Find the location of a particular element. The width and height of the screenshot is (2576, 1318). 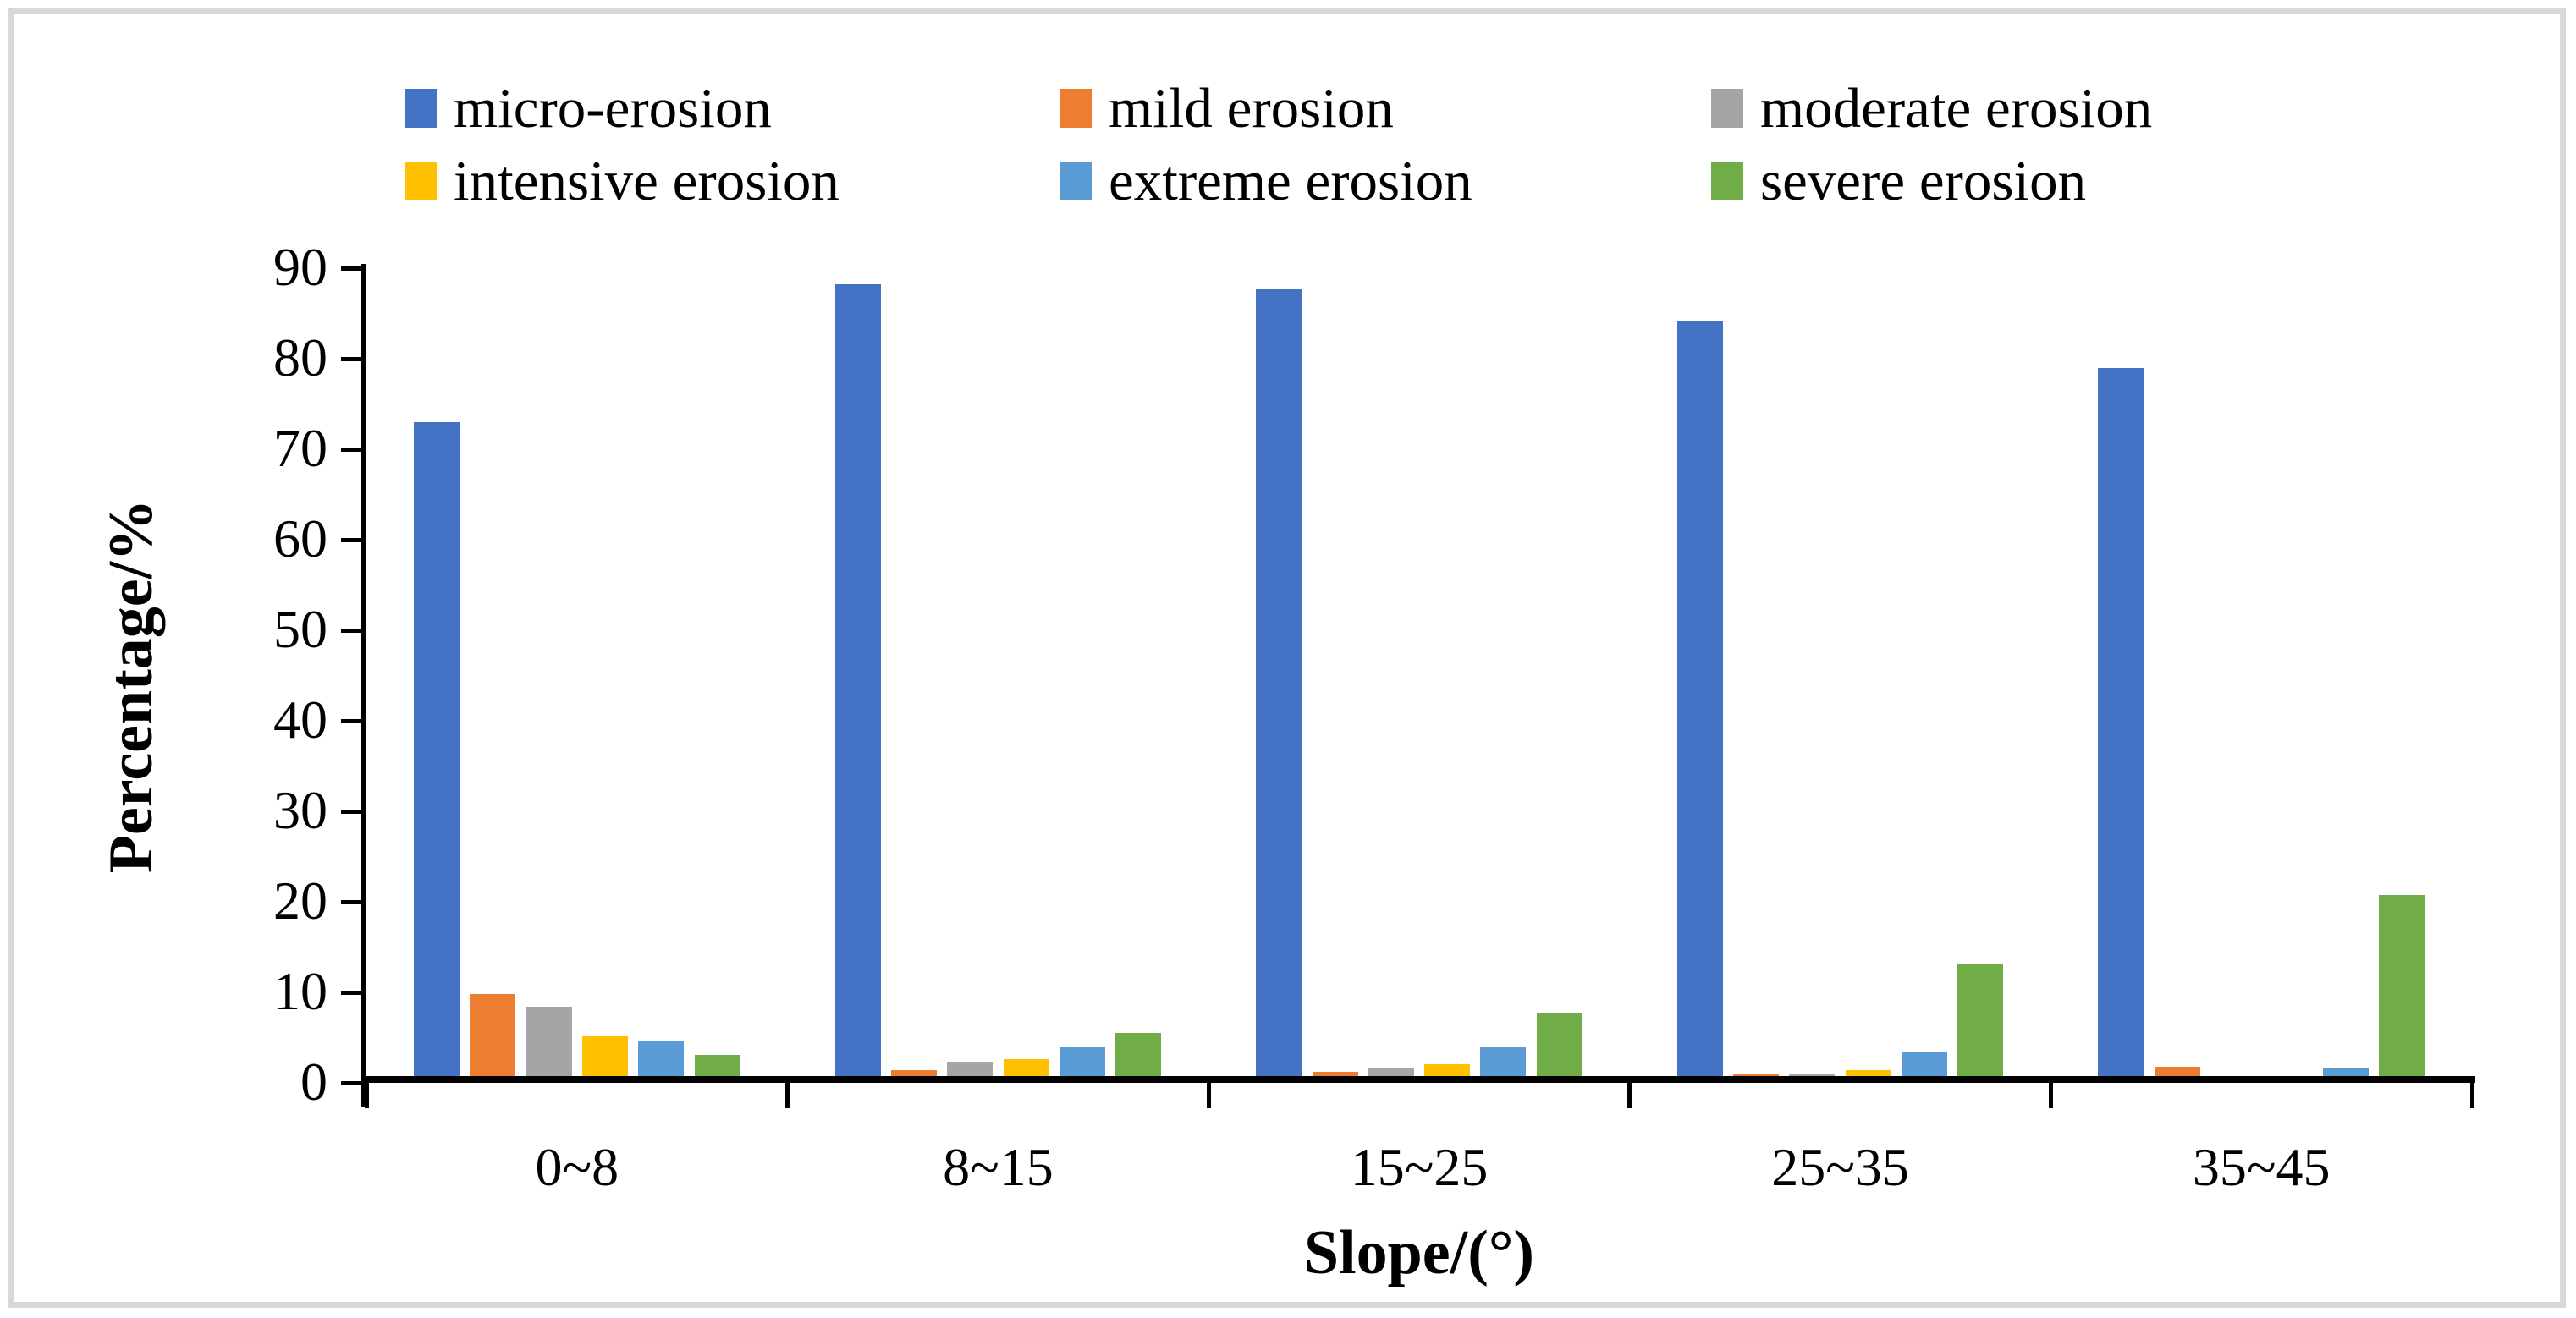

legend-item-micro-erosion: micro-erosion is located at coordinates (588, 108).